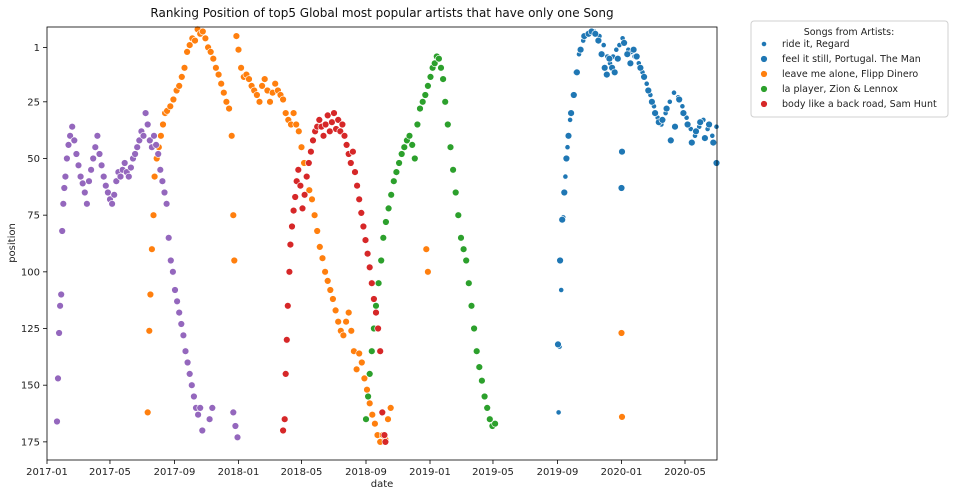  Describe the element at coordinates (764, 44) in the screenshot. I see `legend-marker` at that location.